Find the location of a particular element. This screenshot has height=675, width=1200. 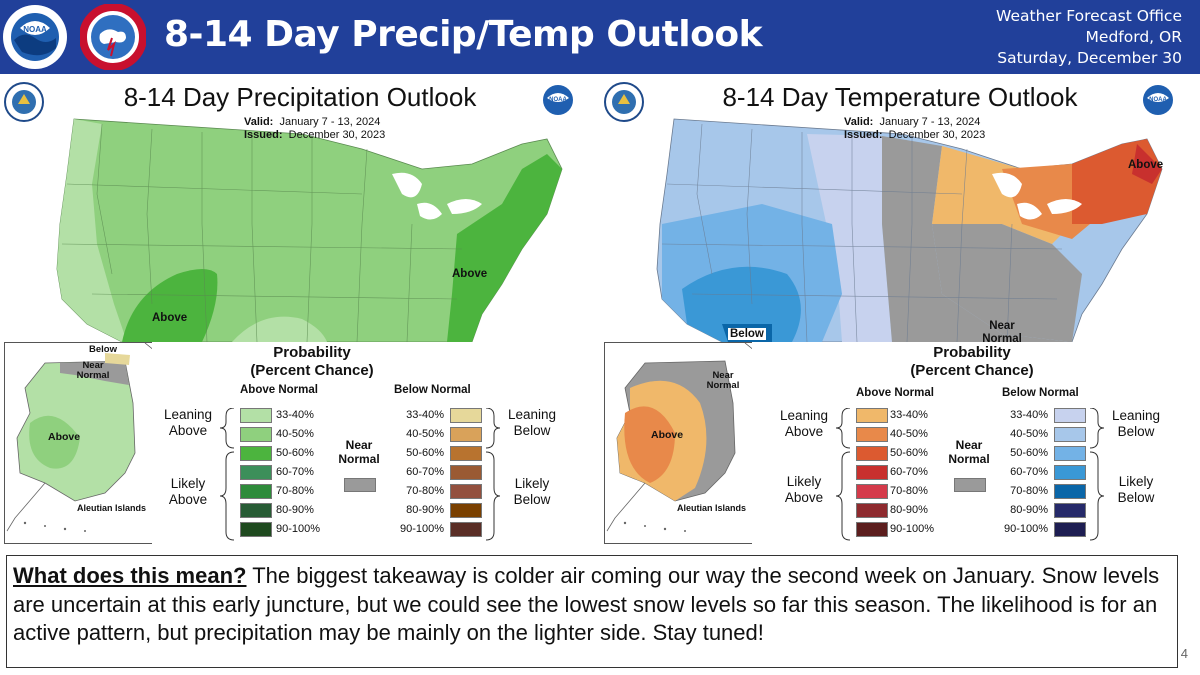

precip-title: 8-14 Day Precipitation Outlook is located at coordinates (300, 97).